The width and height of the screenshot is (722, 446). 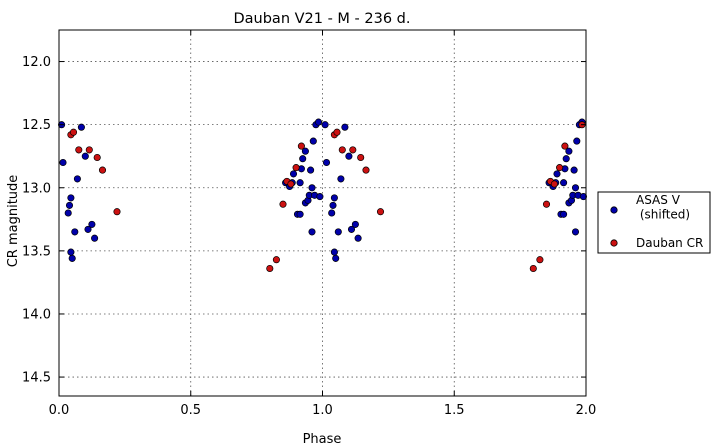 What do you see at coordinates (190, 410) in the screenshot?
I see `x-tick-label: 0.5` at bounding box center [190, 410].